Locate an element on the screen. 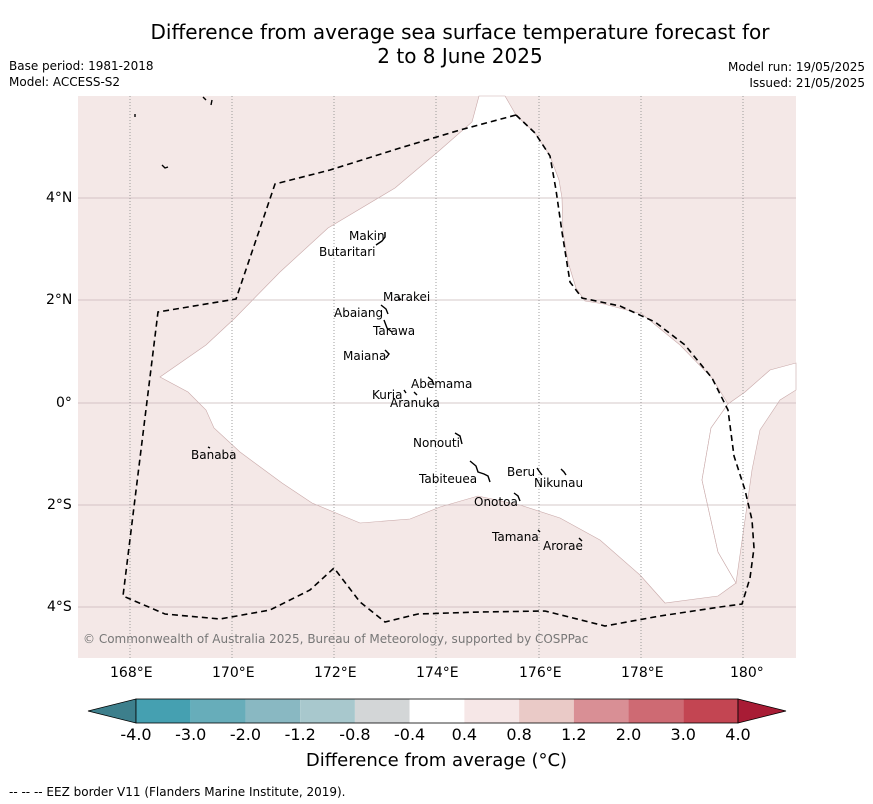 This screenshot has height=804, width=873. place-label-marakei: Marakei is located at coordinates (407, 297).